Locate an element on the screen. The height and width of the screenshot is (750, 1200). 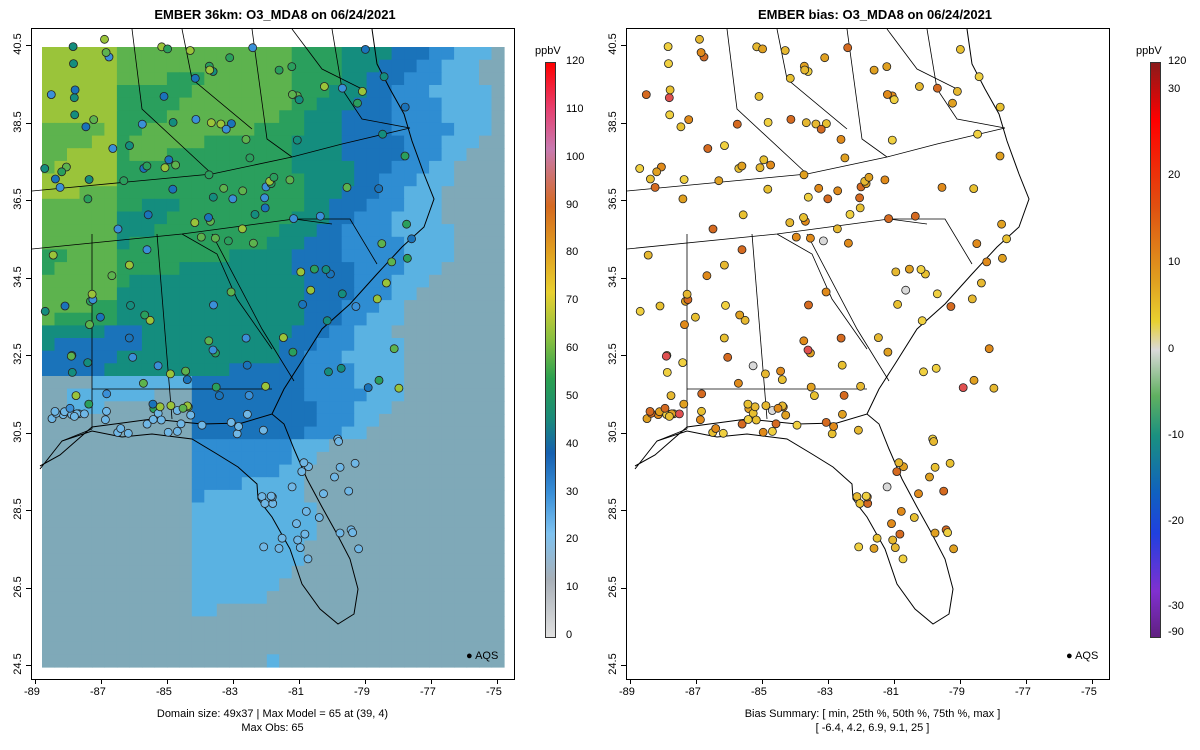
right-ytick-label: 36.5 is located at coordinates (613, 199).